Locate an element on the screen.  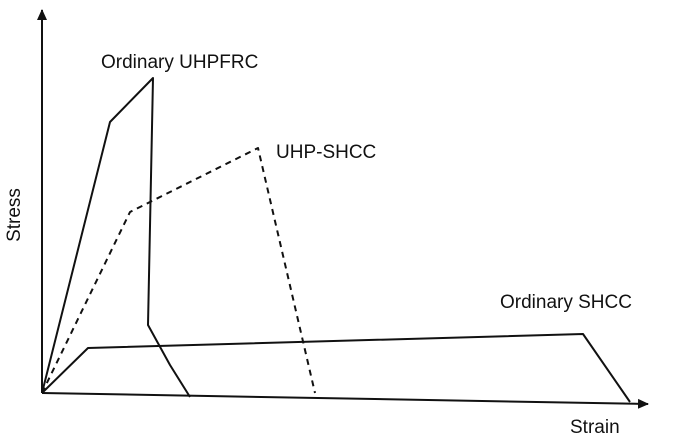
x-axis-label: Strain is located at coordinates (595, 427).